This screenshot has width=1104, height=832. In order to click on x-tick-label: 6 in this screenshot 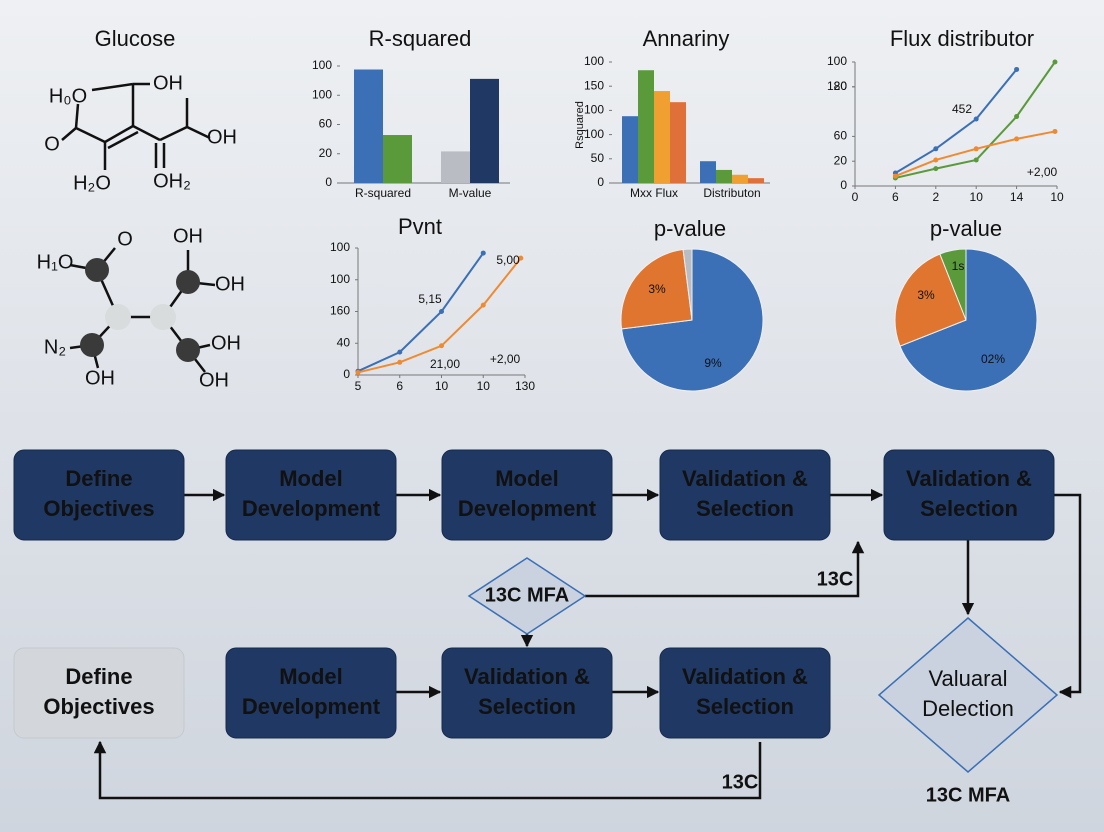, I will do `click(399, 386)`.